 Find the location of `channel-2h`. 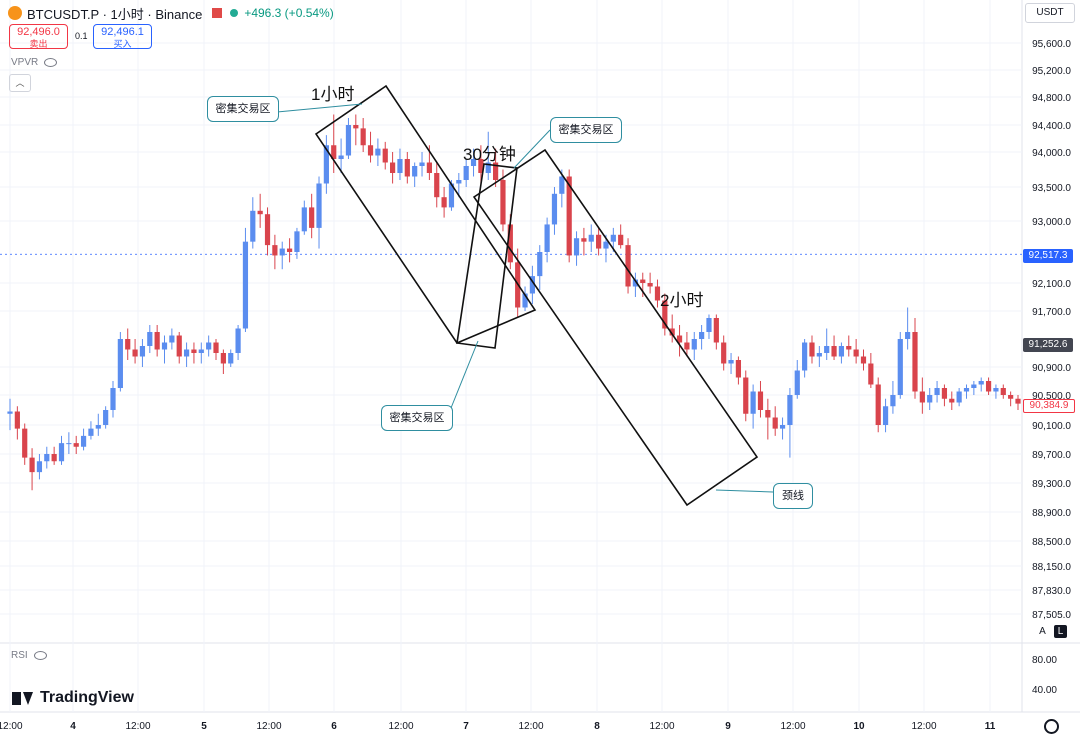

channel-2h is located at coordinates (615, 327).